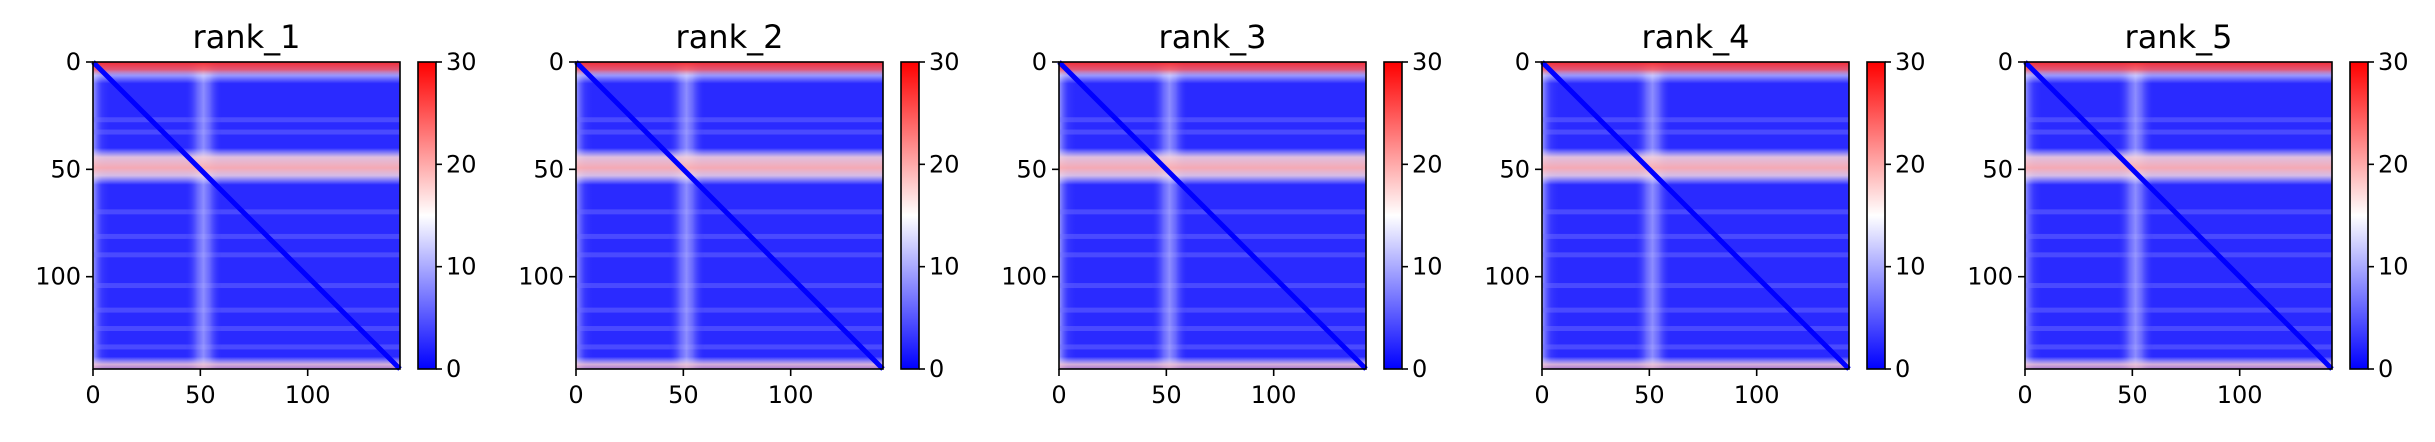 This screenshot has height=442, width=2435. What do you see at coordinates (1213, 37) in the screenshot?
I see `chart-title: rank_3` at bounding box center [1213, 37].